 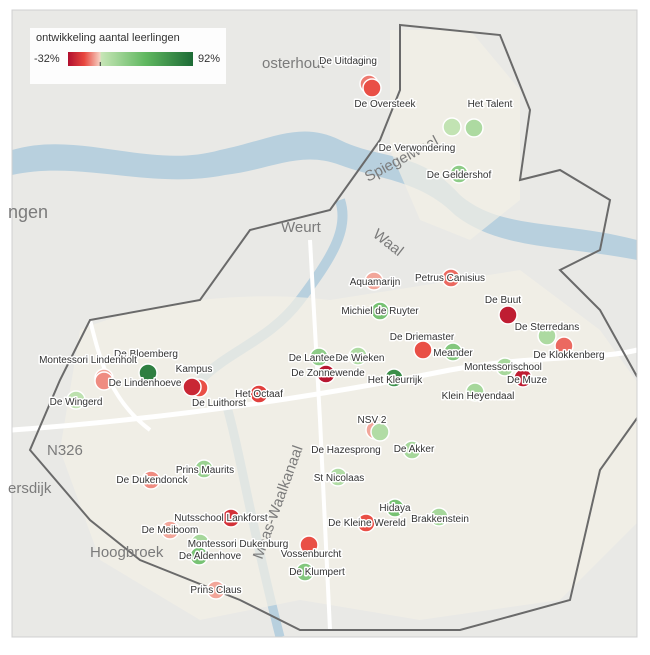 I want to click on school-label: De Lanteerne, so click(x=319, y=358).